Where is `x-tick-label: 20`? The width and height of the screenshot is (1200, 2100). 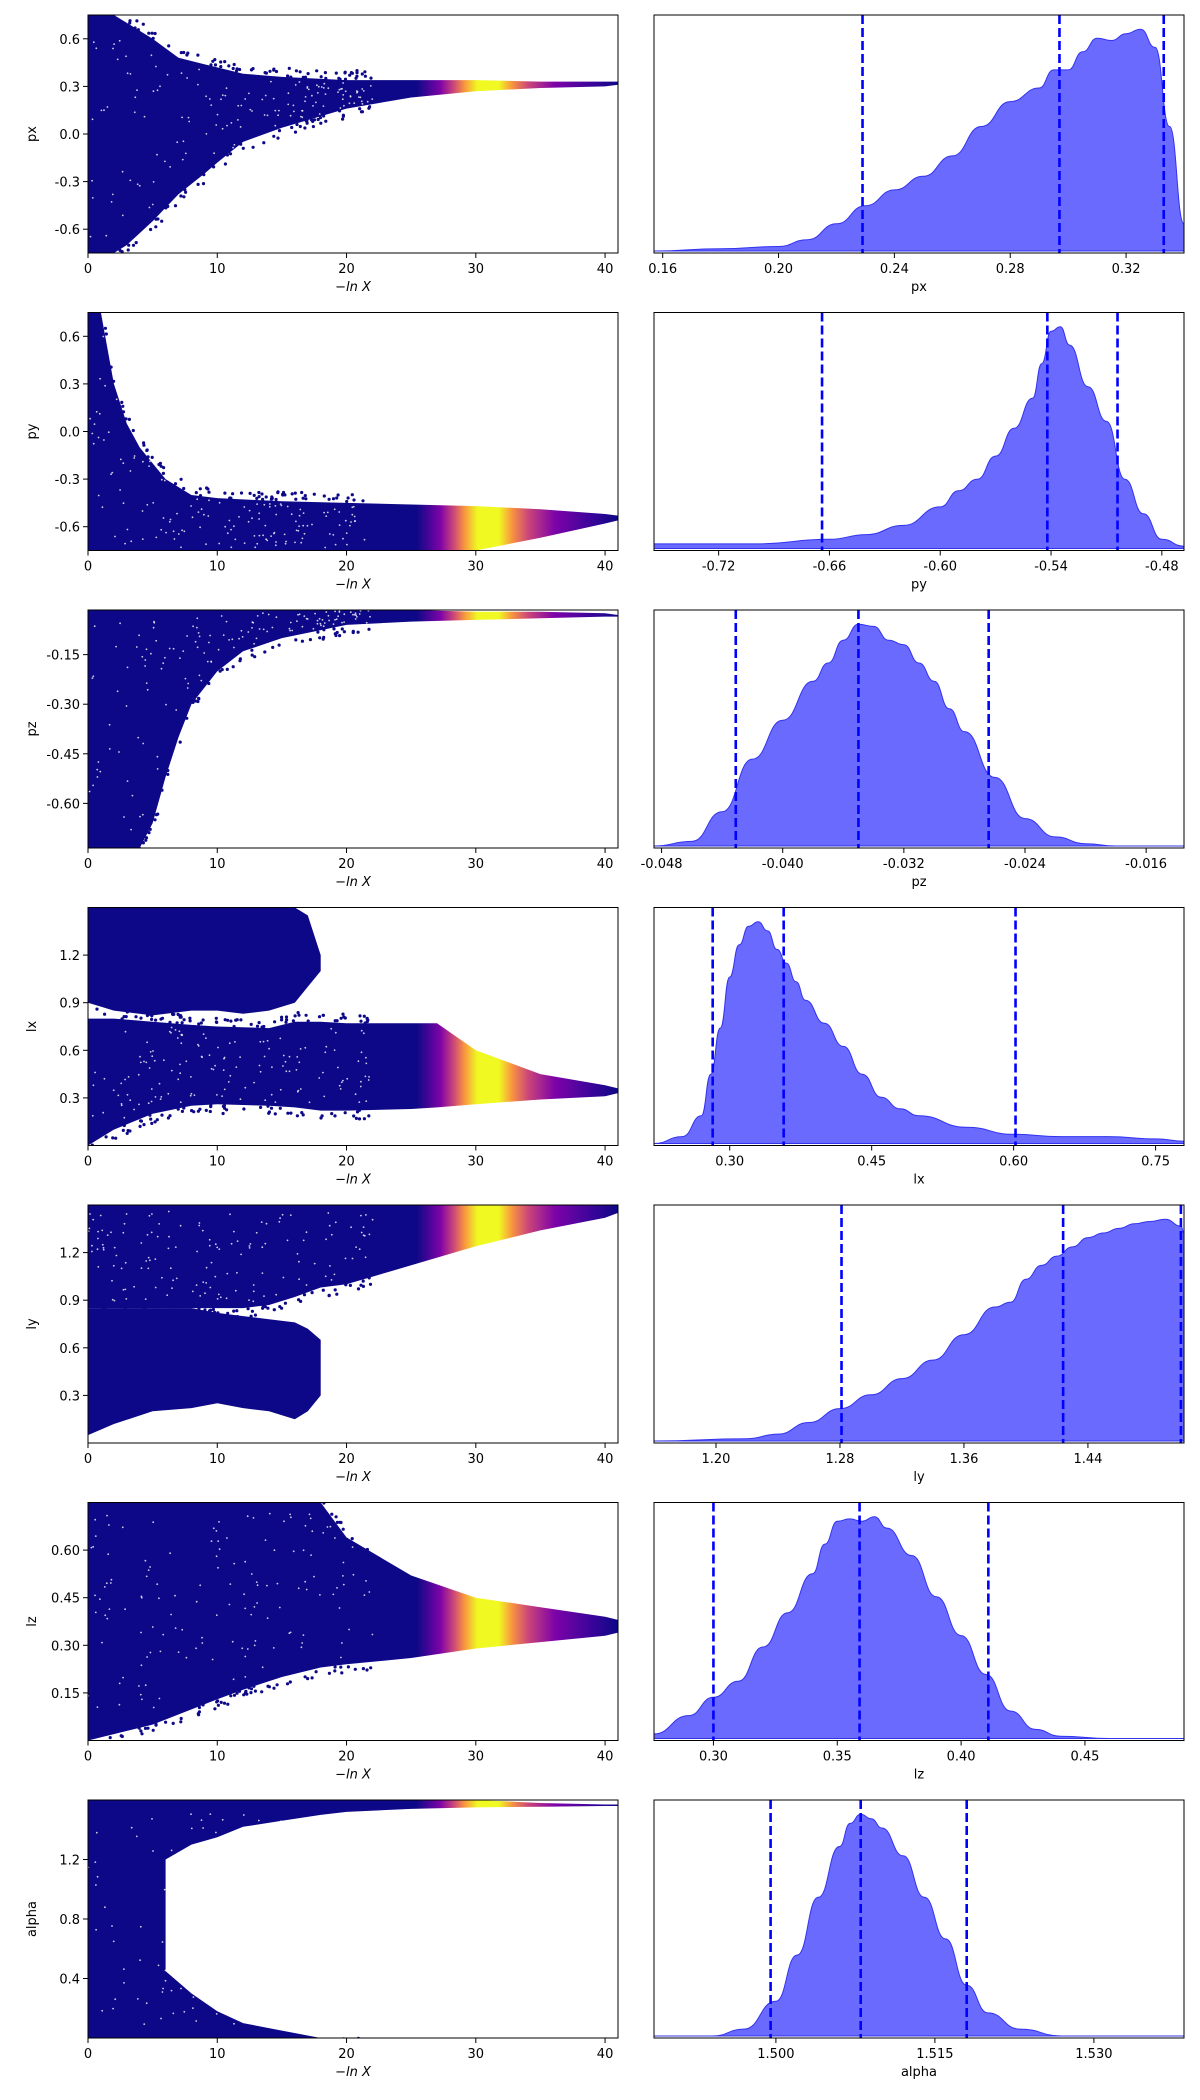 x-tick-label: 20 is located at coordinates (346, 1459).